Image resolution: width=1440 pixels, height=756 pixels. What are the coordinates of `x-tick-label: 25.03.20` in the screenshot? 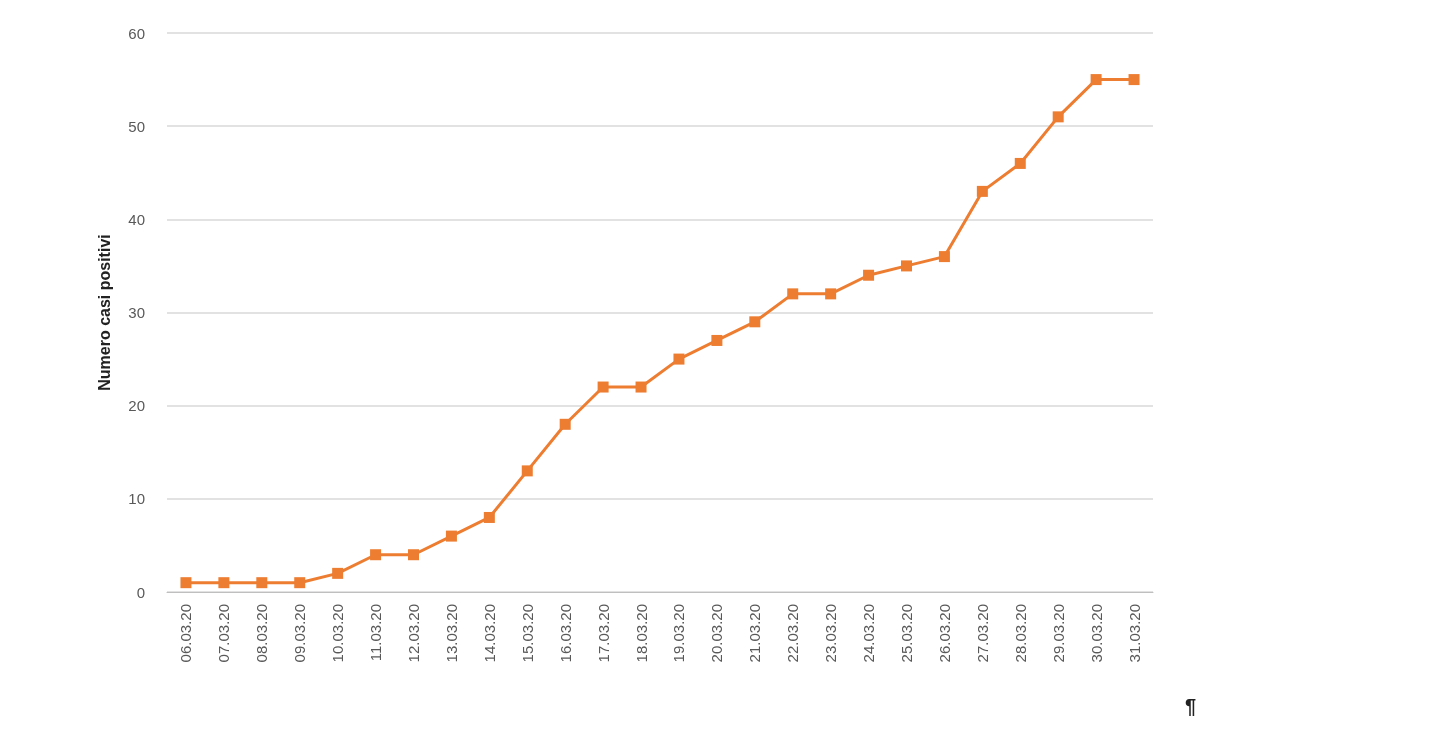 It's located at (906, 633).